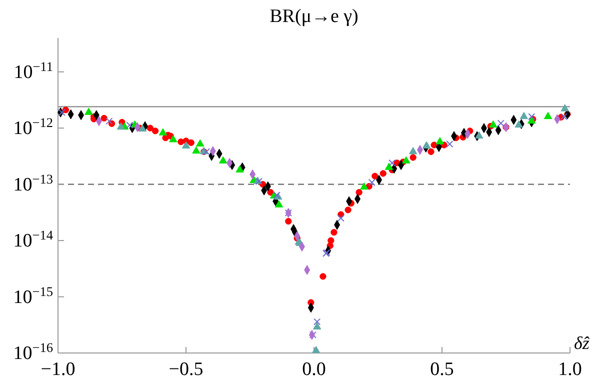  Describe the element at coordinates (314, 16) in the screenshot. I see `chart-title: BR(μ→e γ)` at that location.